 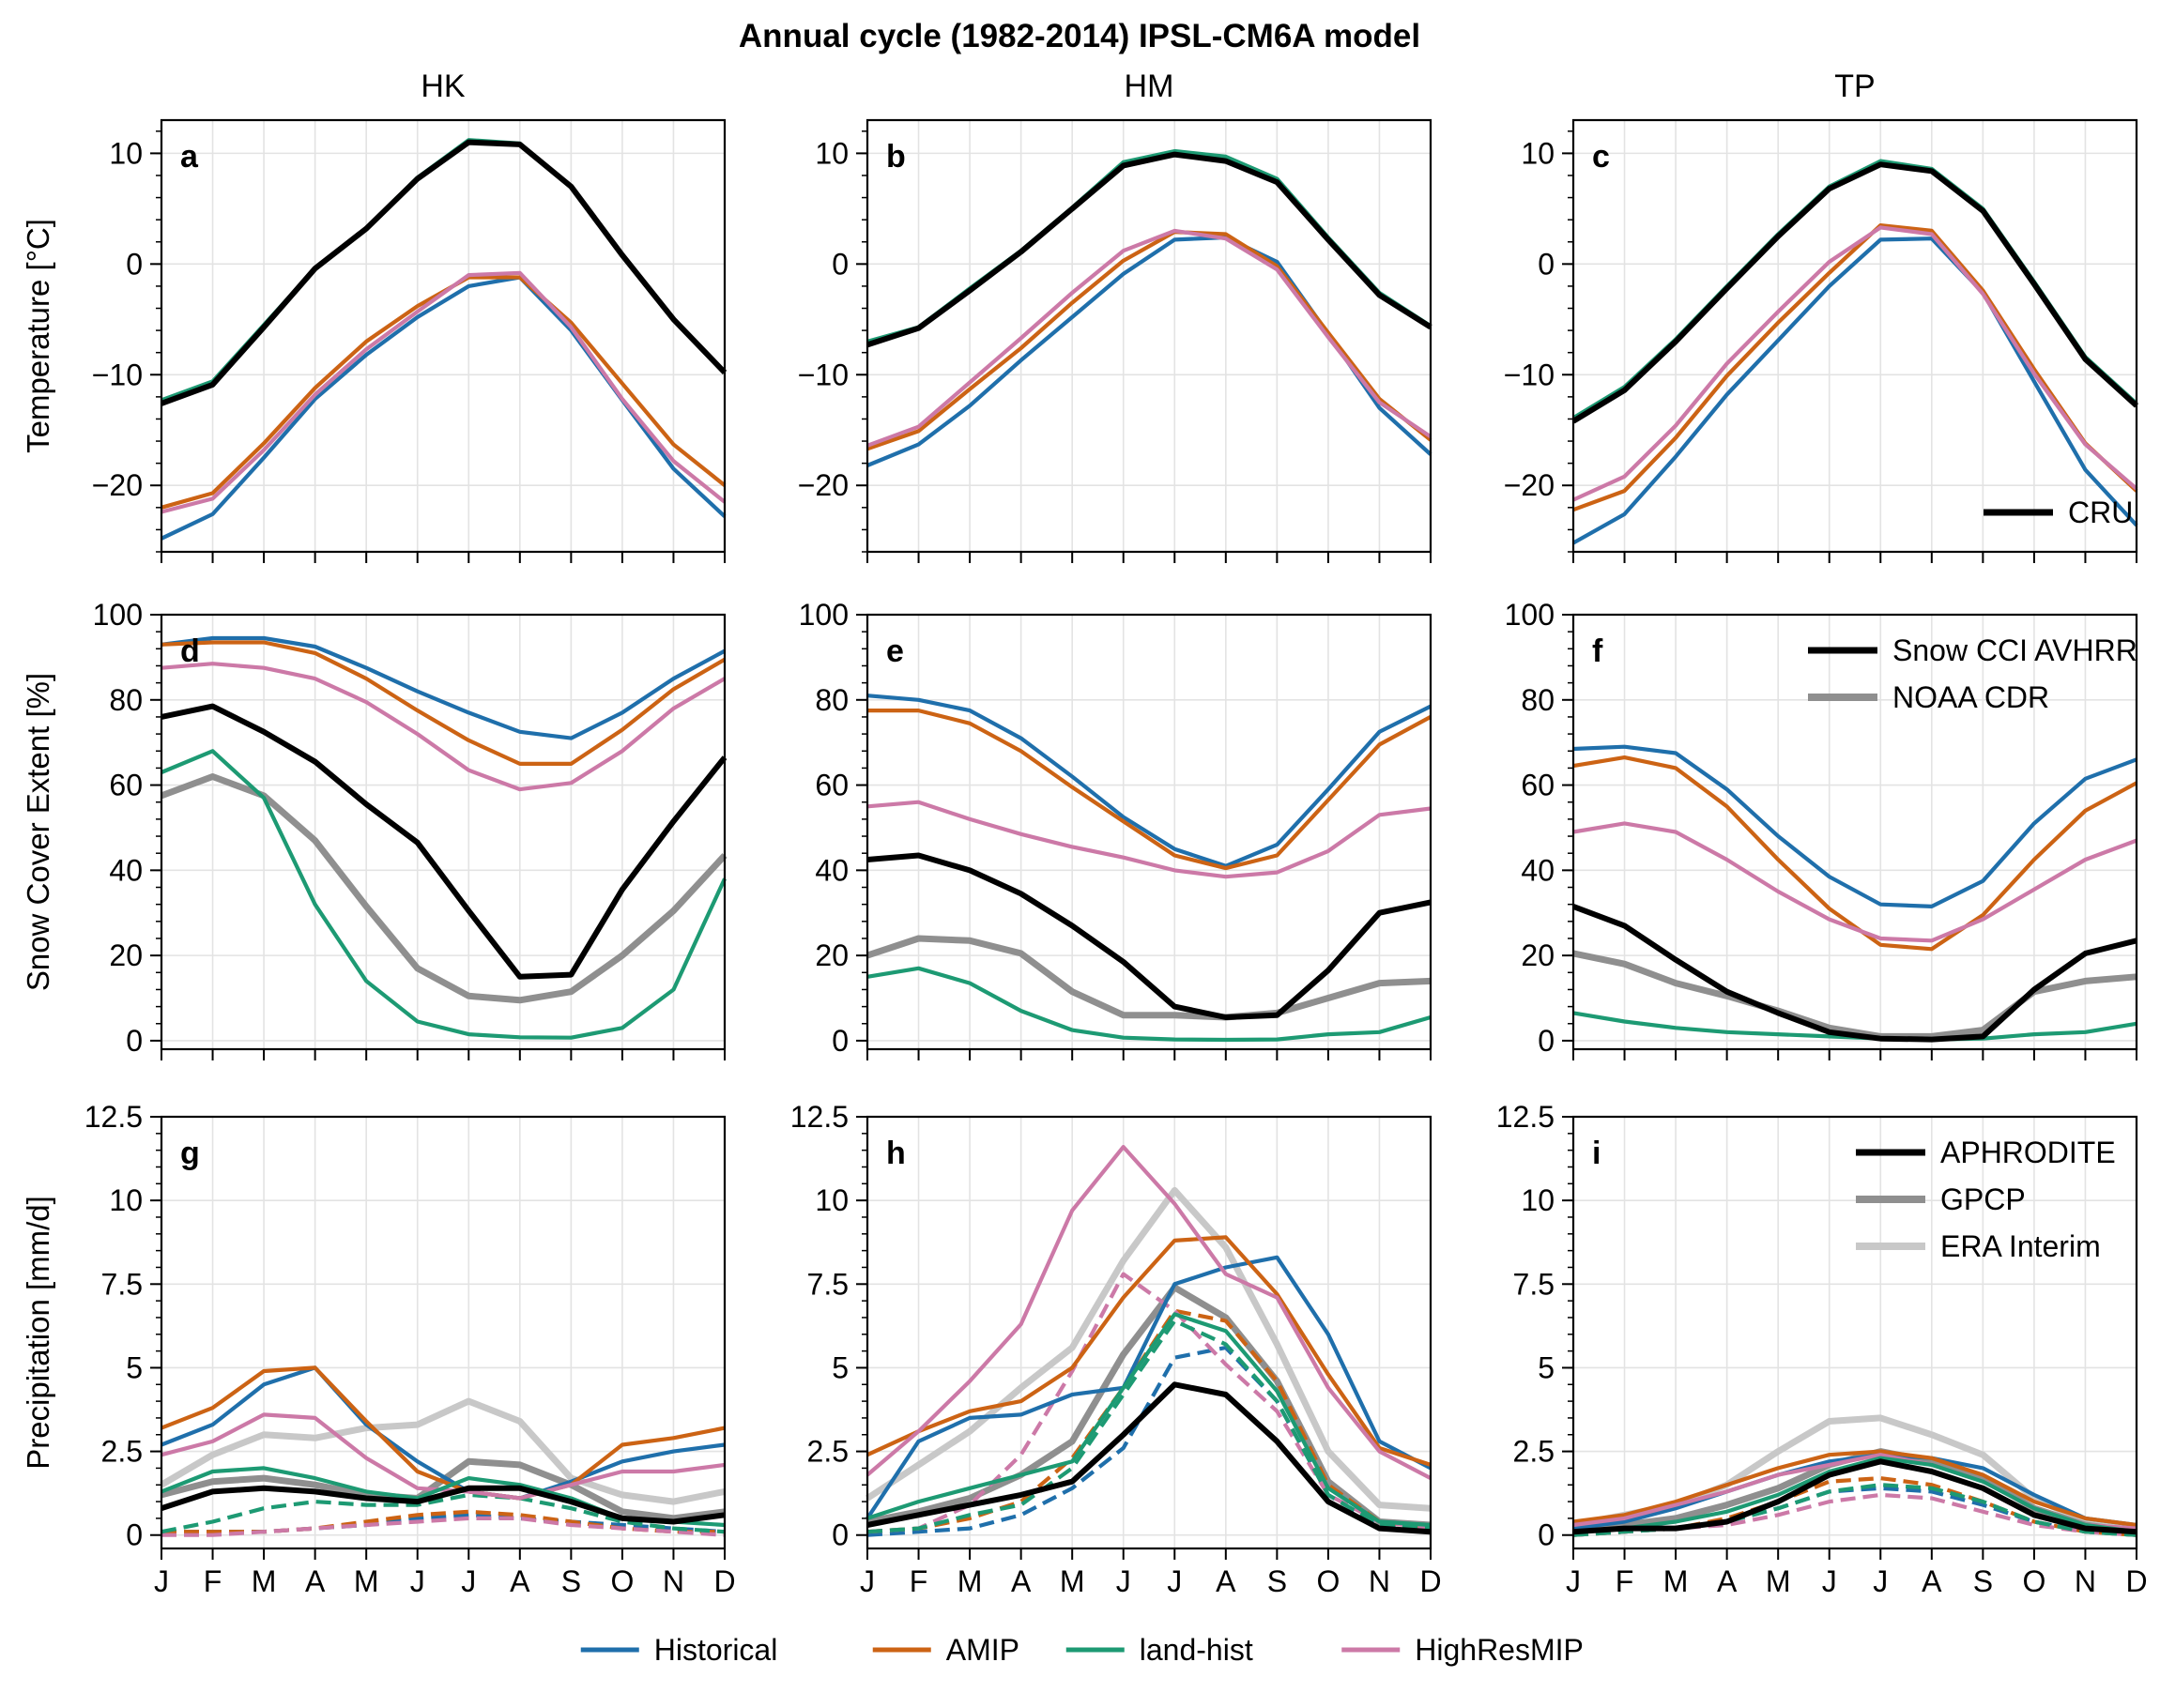 I want to click on figure-title: Annual cycle (1982-2014) IPSL-CM6A model, so click(x=1079, y=36).